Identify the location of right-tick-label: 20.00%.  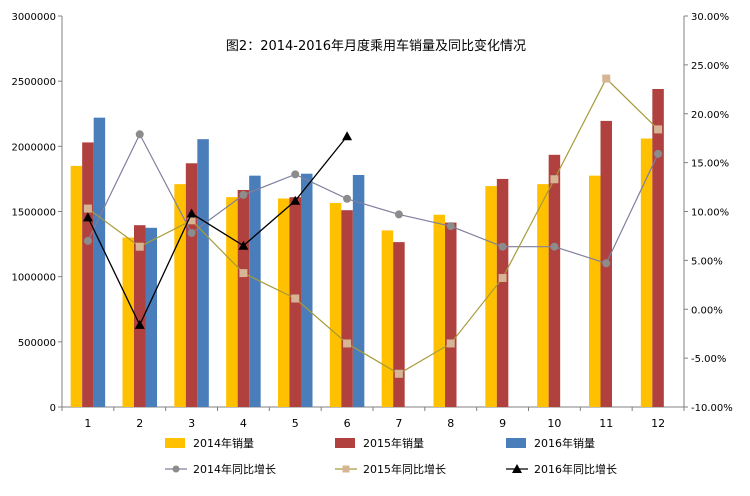
(710, 115).